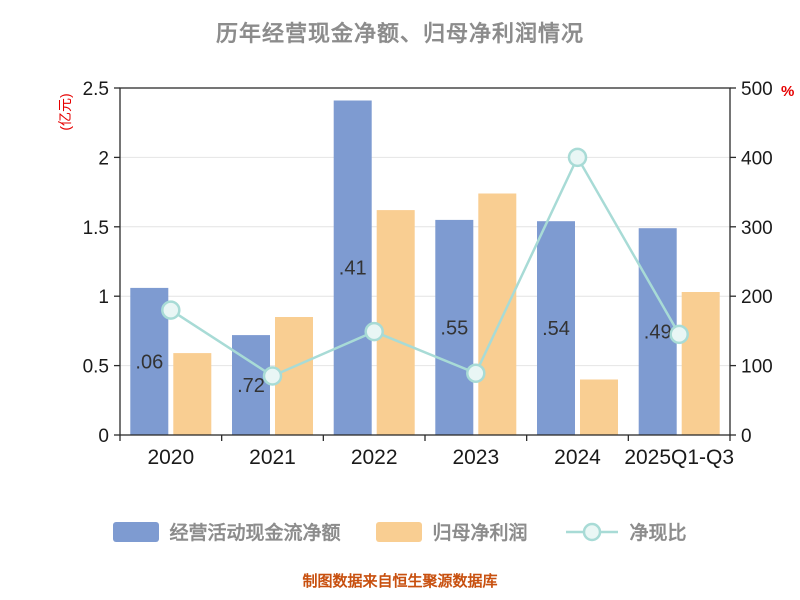 The width and height of the screenshot is (800, 600). I want to click on right-axis-tick-label: 300, so click(757, 228).